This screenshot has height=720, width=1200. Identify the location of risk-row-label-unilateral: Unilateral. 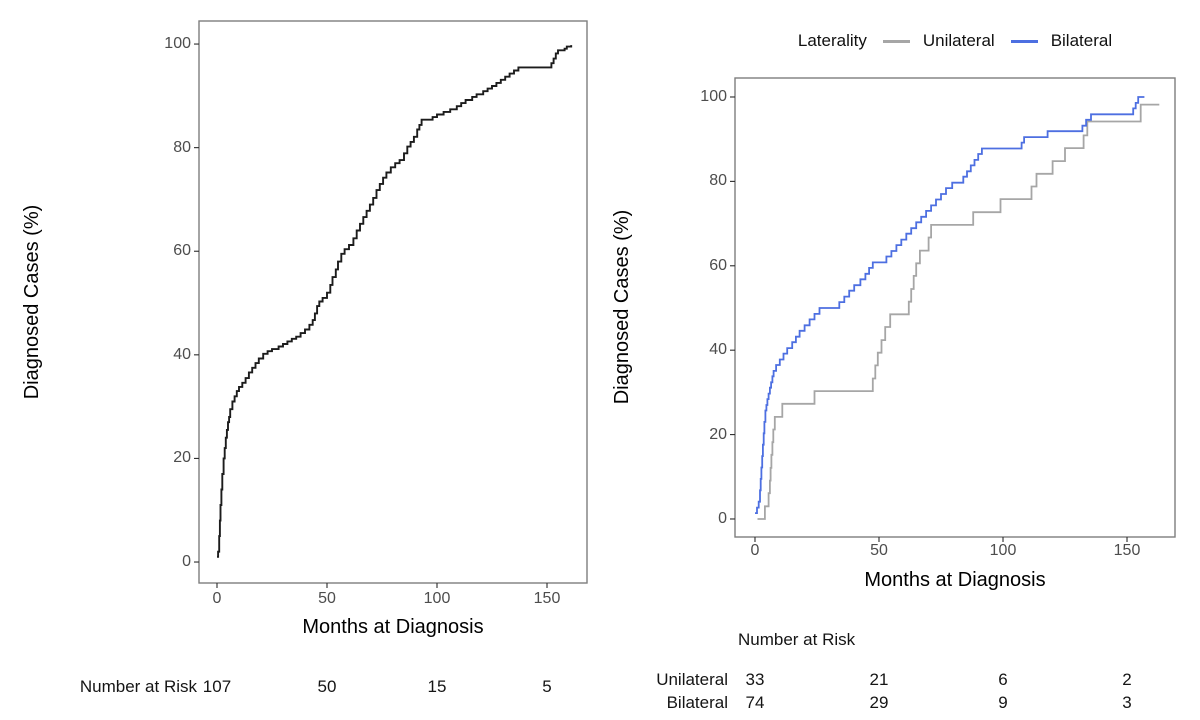
(692, 679).